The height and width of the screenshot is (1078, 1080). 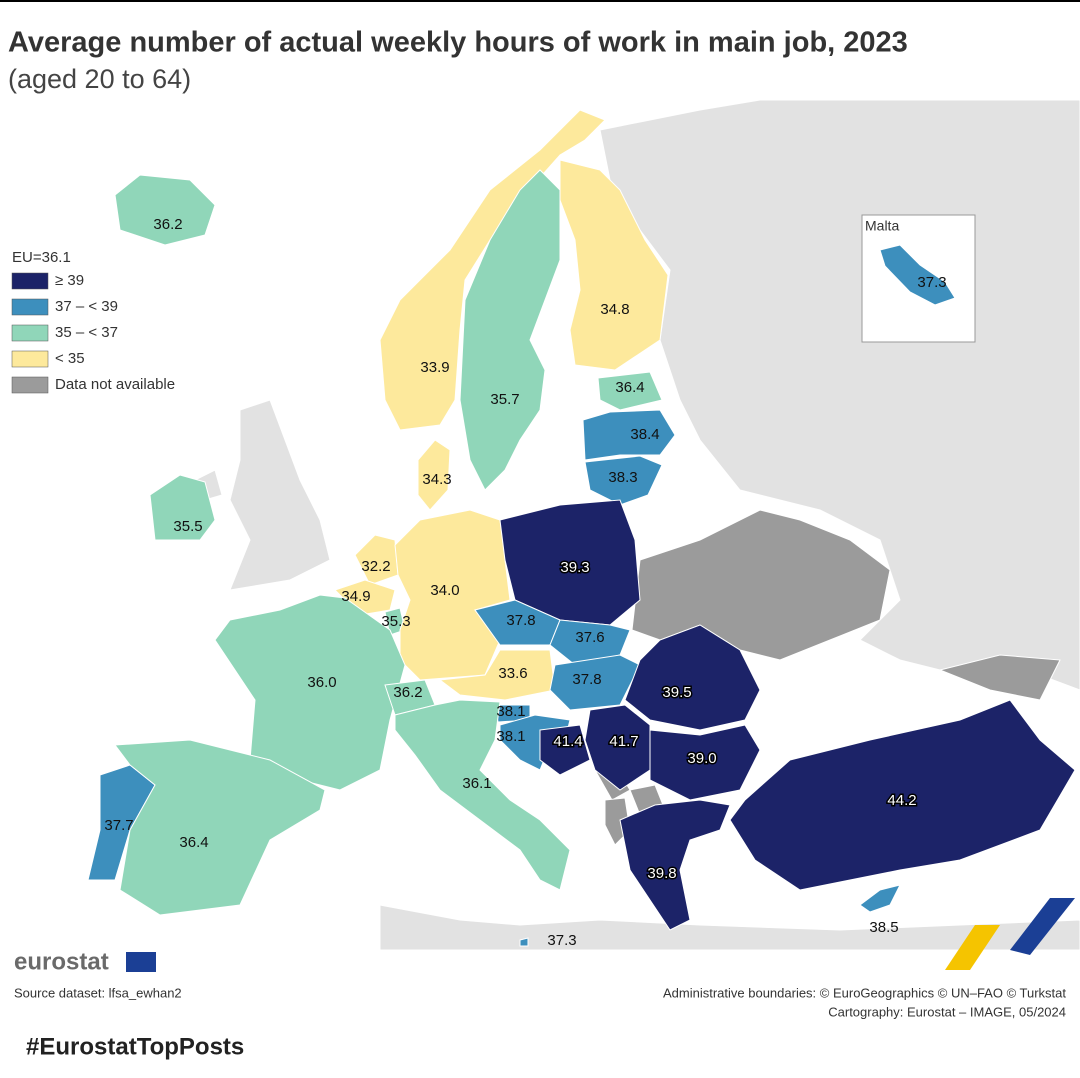 What do you see at coordinates (701, 758) in the screenshot?
I see `region-label: 39.0` at bounding box center [701, 758].